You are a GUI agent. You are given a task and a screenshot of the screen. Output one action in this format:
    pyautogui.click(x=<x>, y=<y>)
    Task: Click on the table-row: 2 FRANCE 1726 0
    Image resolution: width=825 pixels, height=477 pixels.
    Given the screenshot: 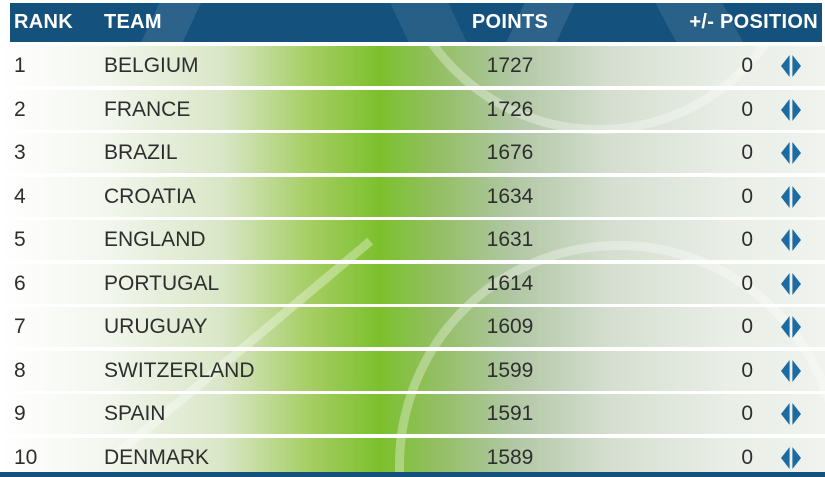 What is the action you would take?
    pyautogui.click(x=412, y=109)
    